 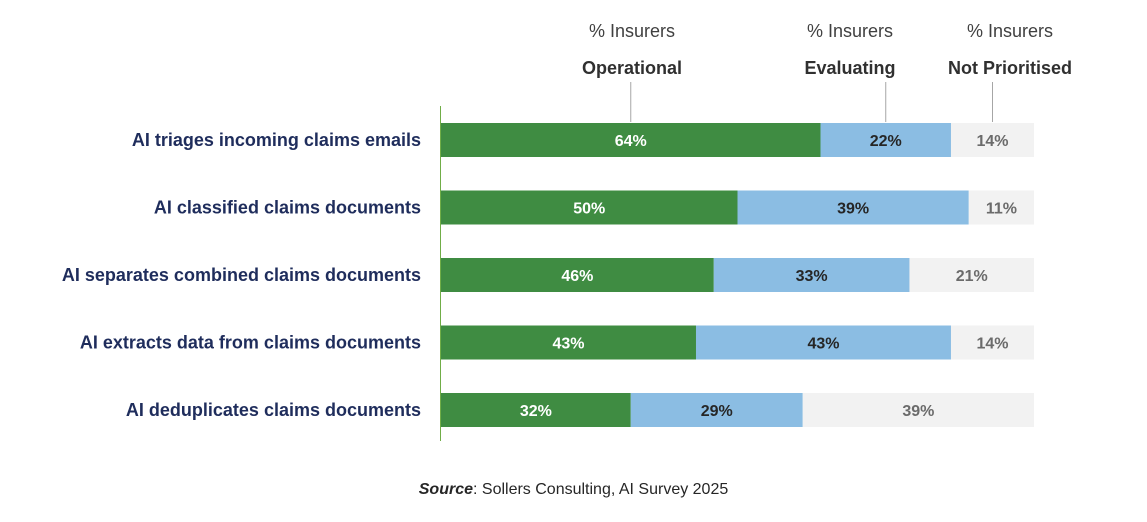 I want to click on category-label-5: AI deduplicates claims documents, so click(x=273, y=410).